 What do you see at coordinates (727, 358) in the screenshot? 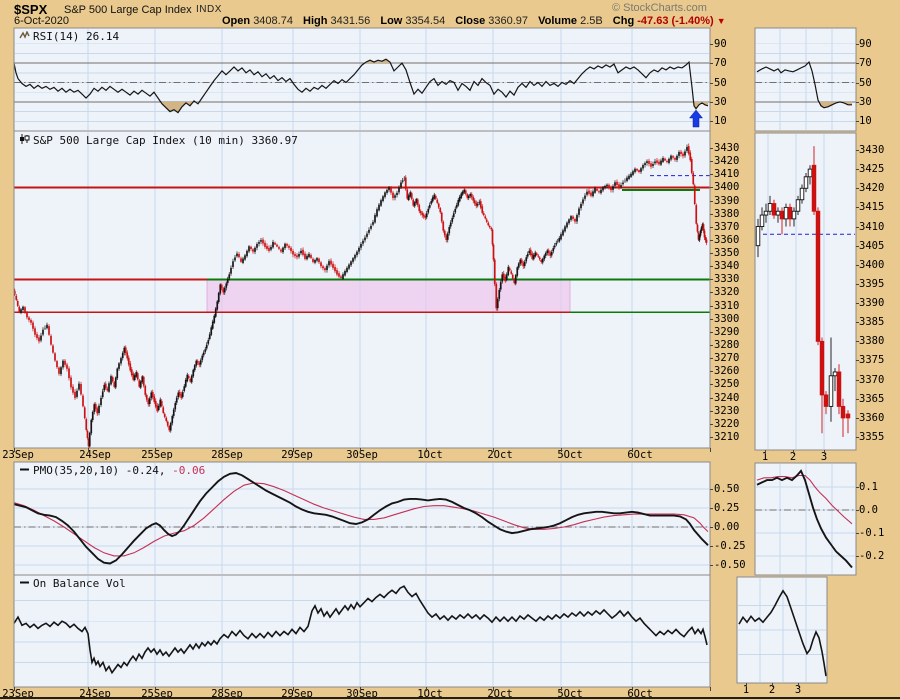
I see `y-axis-label: 3270` at bounding box center [727, 358].